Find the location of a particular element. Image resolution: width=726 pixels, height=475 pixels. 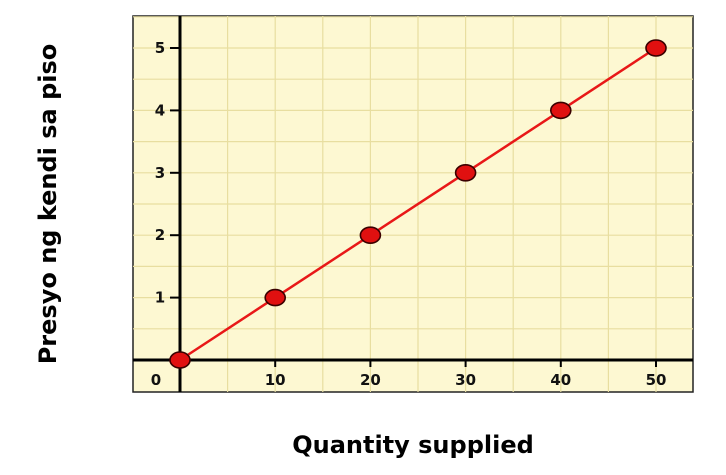

x-tick-label: 10 is located at coordinates (275, 380).